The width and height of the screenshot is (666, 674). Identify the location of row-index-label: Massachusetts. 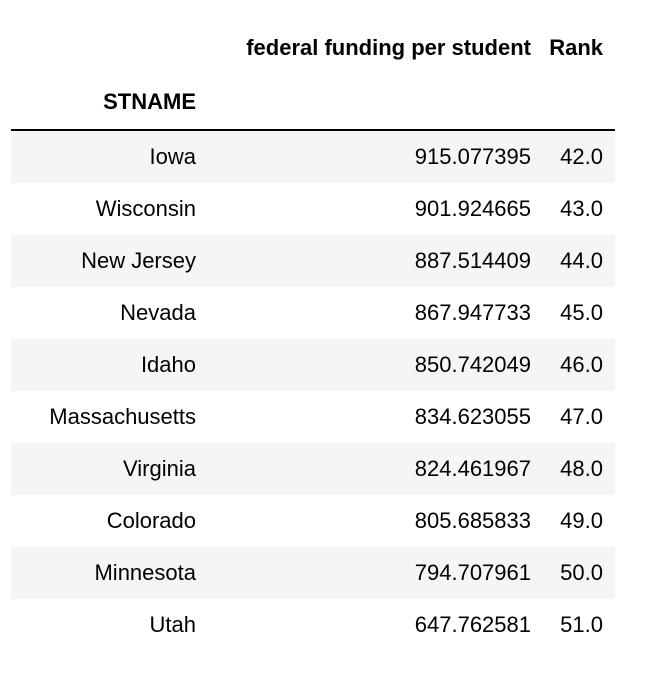
(122, 416).